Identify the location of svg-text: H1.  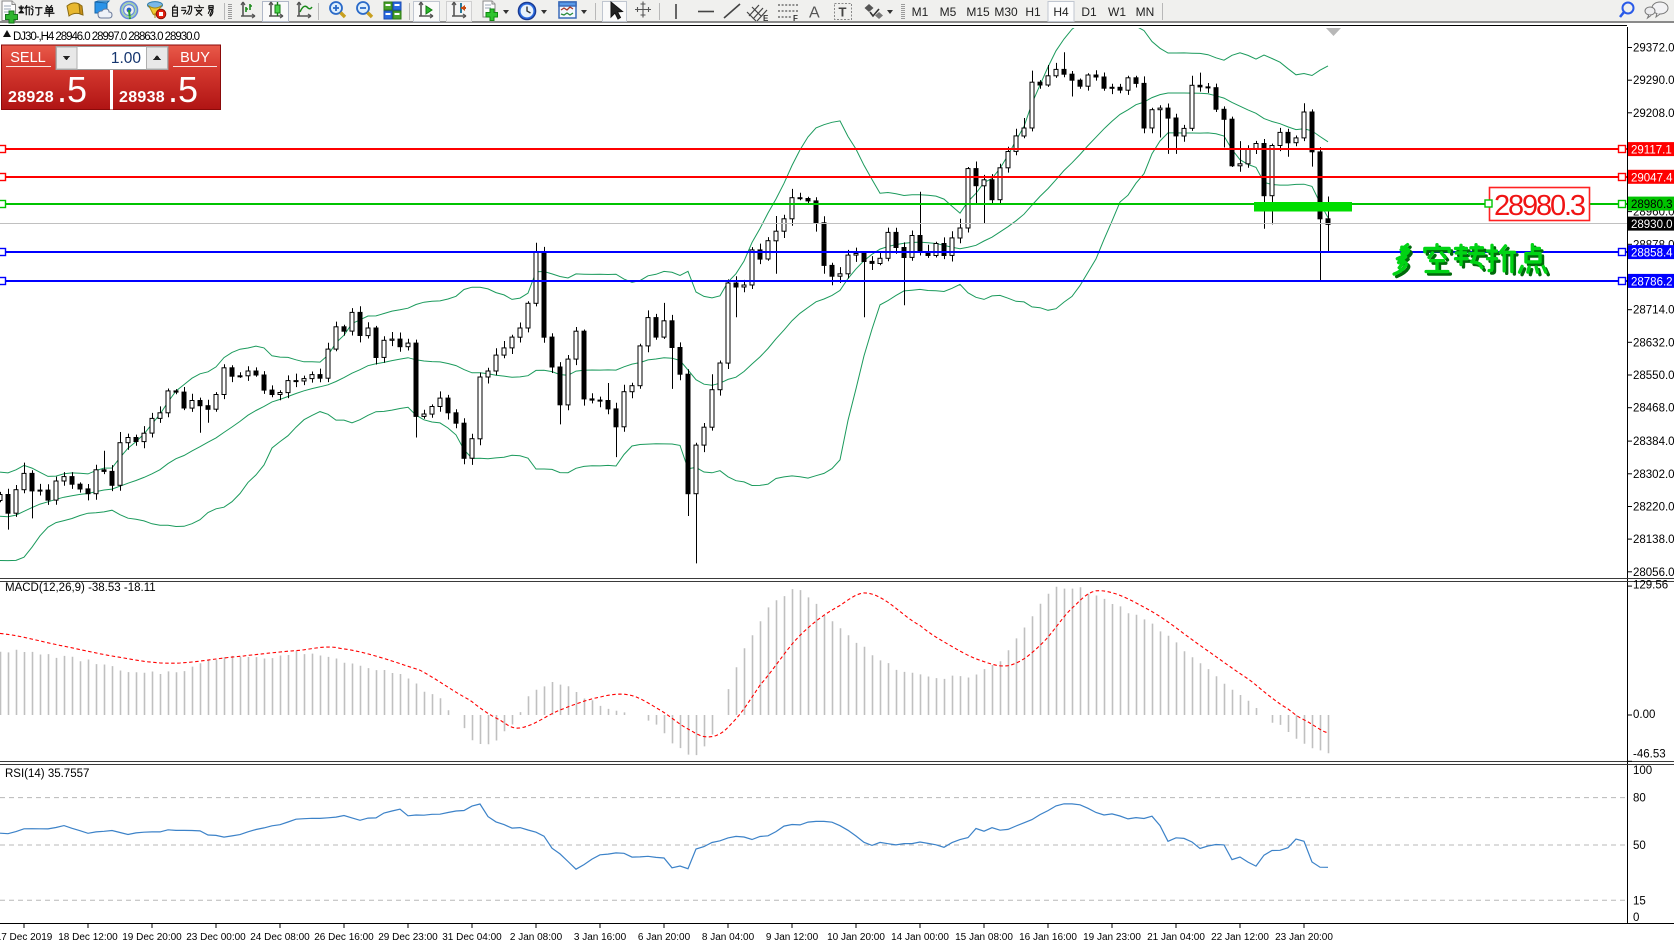
(1033, 12).